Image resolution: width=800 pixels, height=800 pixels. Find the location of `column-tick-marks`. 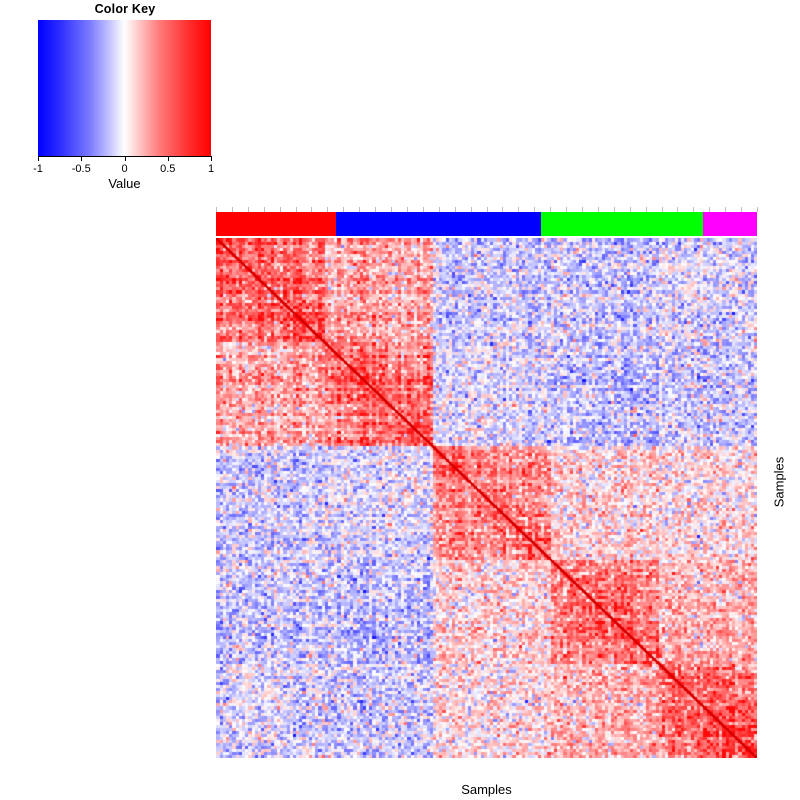

column-tick-marks is located at coordinates (487, 209).